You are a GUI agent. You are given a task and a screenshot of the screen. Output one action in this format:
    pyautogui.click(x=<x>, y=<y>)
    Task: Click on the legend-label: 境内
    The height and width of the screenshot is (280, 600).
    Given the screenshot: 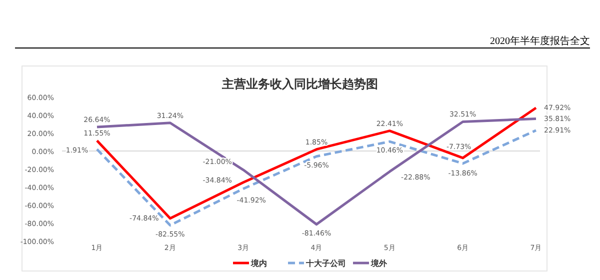 What is the action you would take?
    pyautogui.click(x=258, y=263)
    